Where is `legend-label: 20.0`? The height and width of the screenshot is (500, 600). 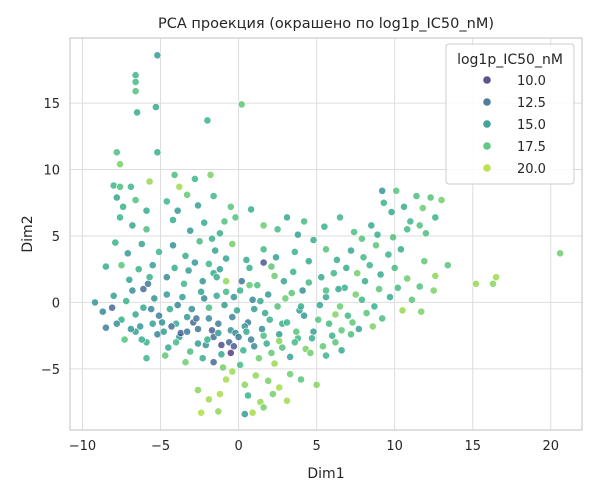 legend-label: 20.0 is located at coordinates (531, 169).